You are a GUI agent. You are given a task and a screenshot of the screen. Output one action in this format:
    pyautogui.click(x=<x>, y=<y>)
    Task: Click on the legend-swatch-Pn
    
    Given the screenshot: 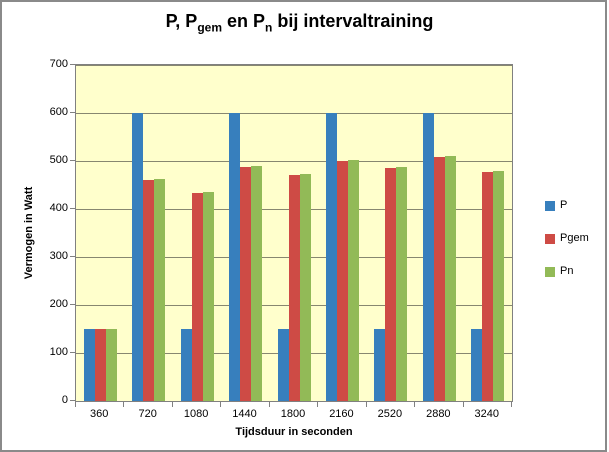 What is the action you would take?
    pyautogui.click(x=550, y=271)
    